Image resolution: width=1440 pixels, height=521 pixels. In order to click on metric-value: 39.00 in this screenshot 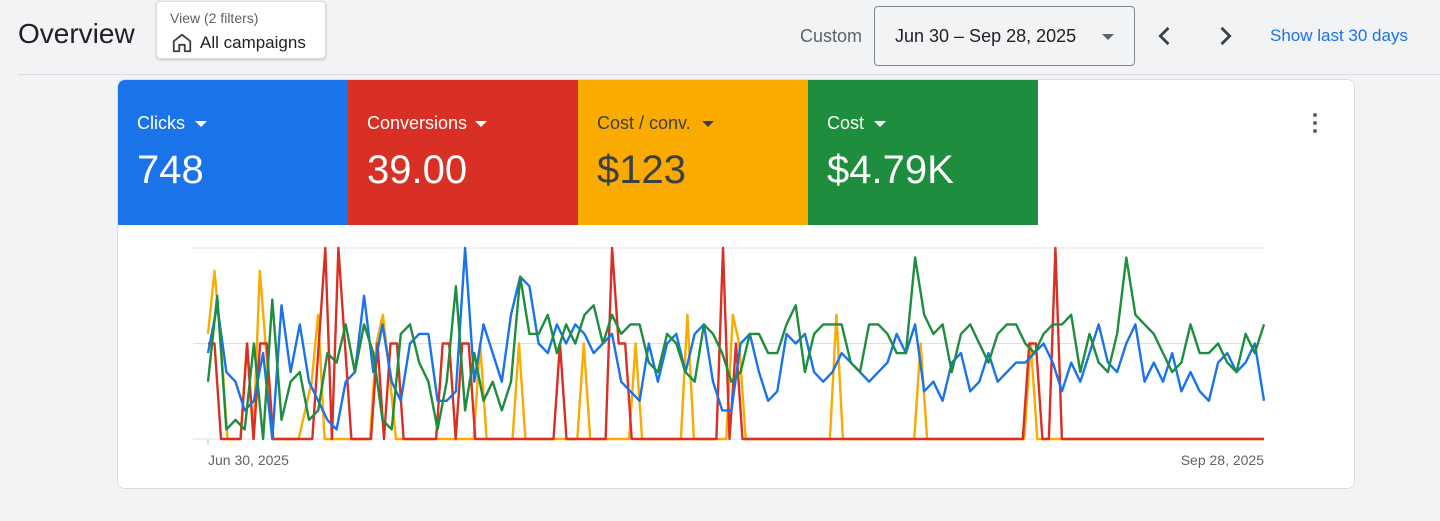, I will do `click(417, 170)`.